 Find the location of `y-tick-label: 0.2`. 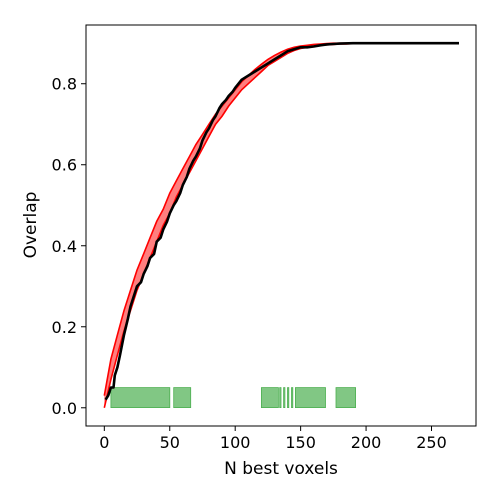

y-tick-label: 0.2 is located at coordinates (64, 327).